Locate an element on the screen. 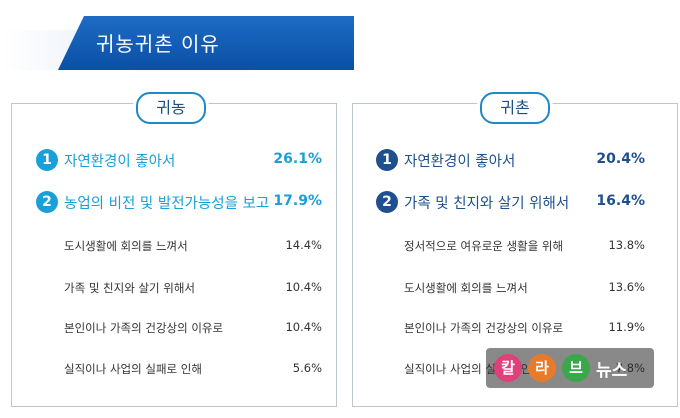 This screenshot has height=418, width=680. table-row: 도시생활에 회의를 느껴서 13.6% is located at coordinates (340, 287).